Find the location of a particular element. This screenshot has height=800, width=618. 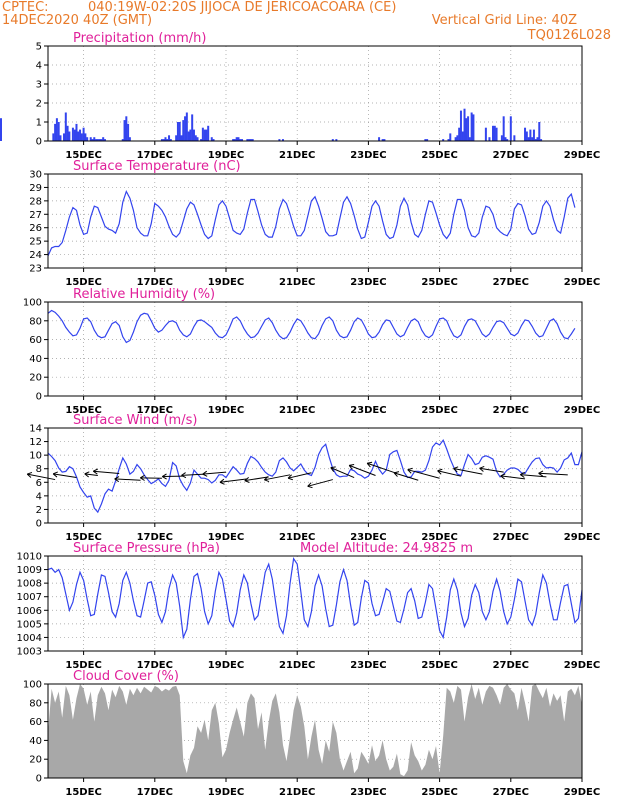

y-tick-label: 60 is located at coordinates (35, 340).